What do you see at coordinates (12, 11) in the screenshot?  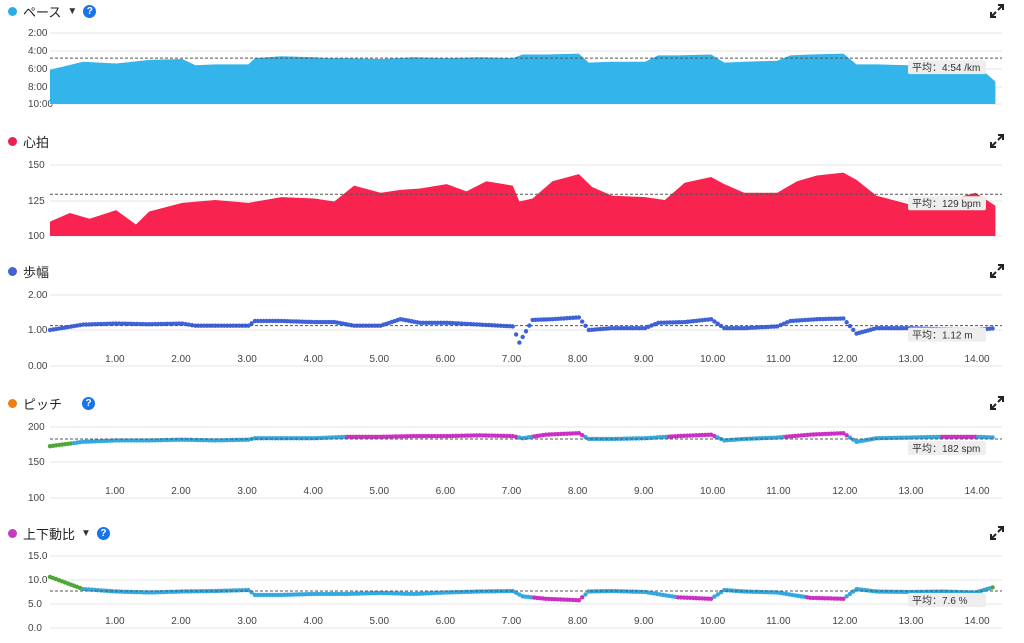 I see `pace-legend-dot` at bounding box center [12, 11].